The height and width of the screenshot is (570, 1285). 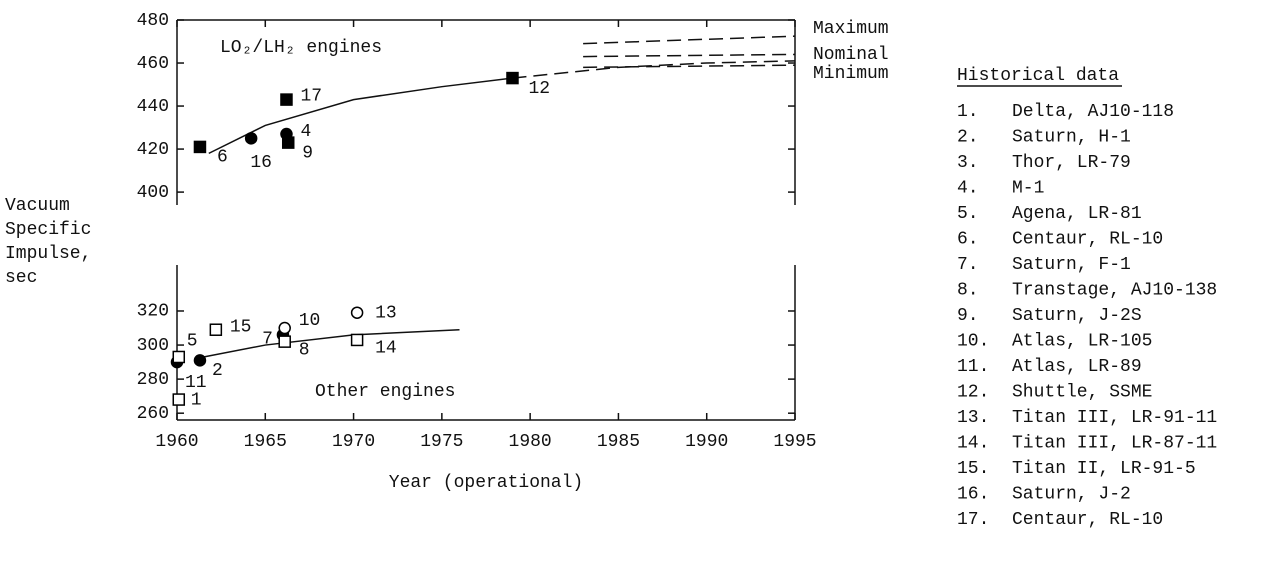 I want to click on point-label: 14, so click(x=386, y=349).